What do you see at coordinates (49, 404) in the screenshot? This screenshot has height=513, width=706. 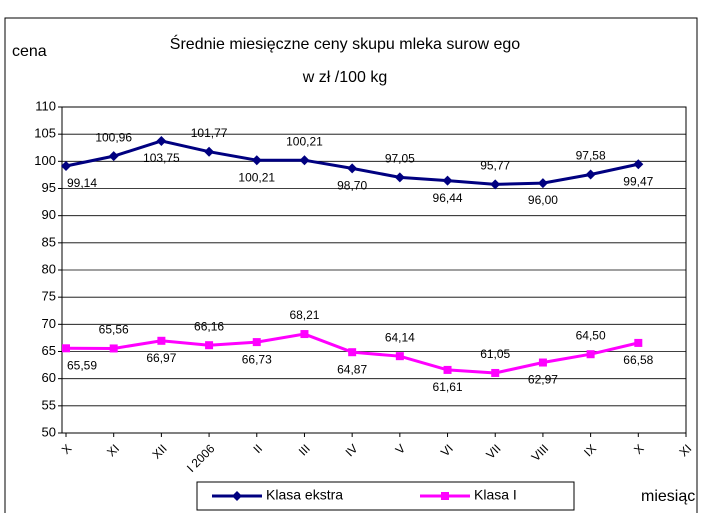 I see `y-tick-label: 55` at bounding box center [49, 404].